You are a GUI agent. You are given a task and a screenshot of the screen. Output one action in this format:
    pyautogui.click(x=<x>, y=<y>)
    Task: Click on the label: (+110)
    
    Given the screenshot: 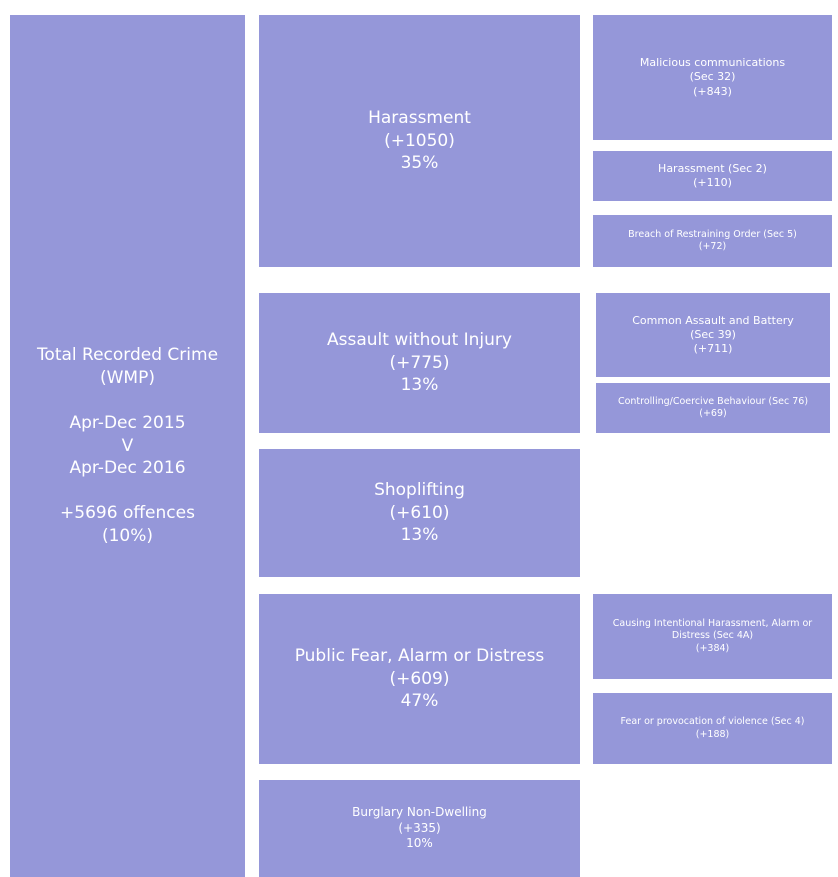 What is the action you would take?
    pyautogui.click(x=712, y=182)
    